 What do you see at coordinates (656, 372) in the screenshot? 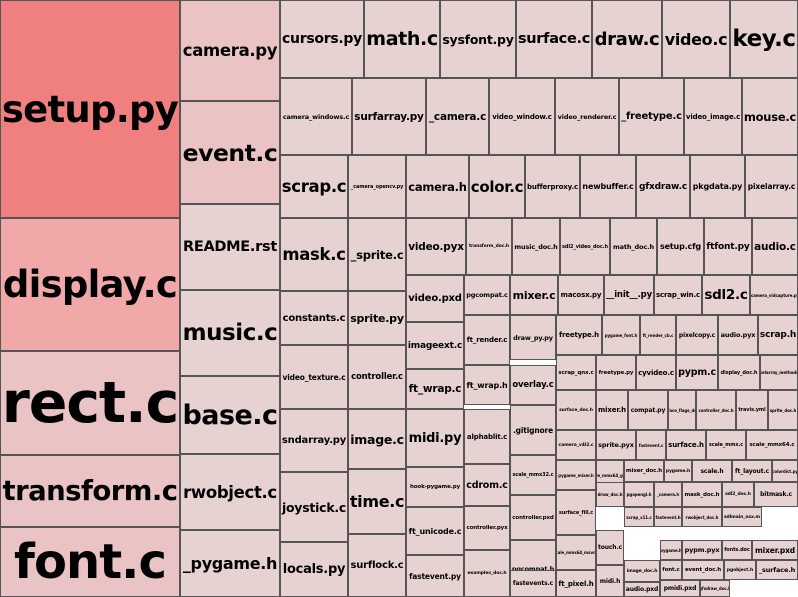
I see `treemap-cell: cyvideo.c` at bounding box center [656, 372].